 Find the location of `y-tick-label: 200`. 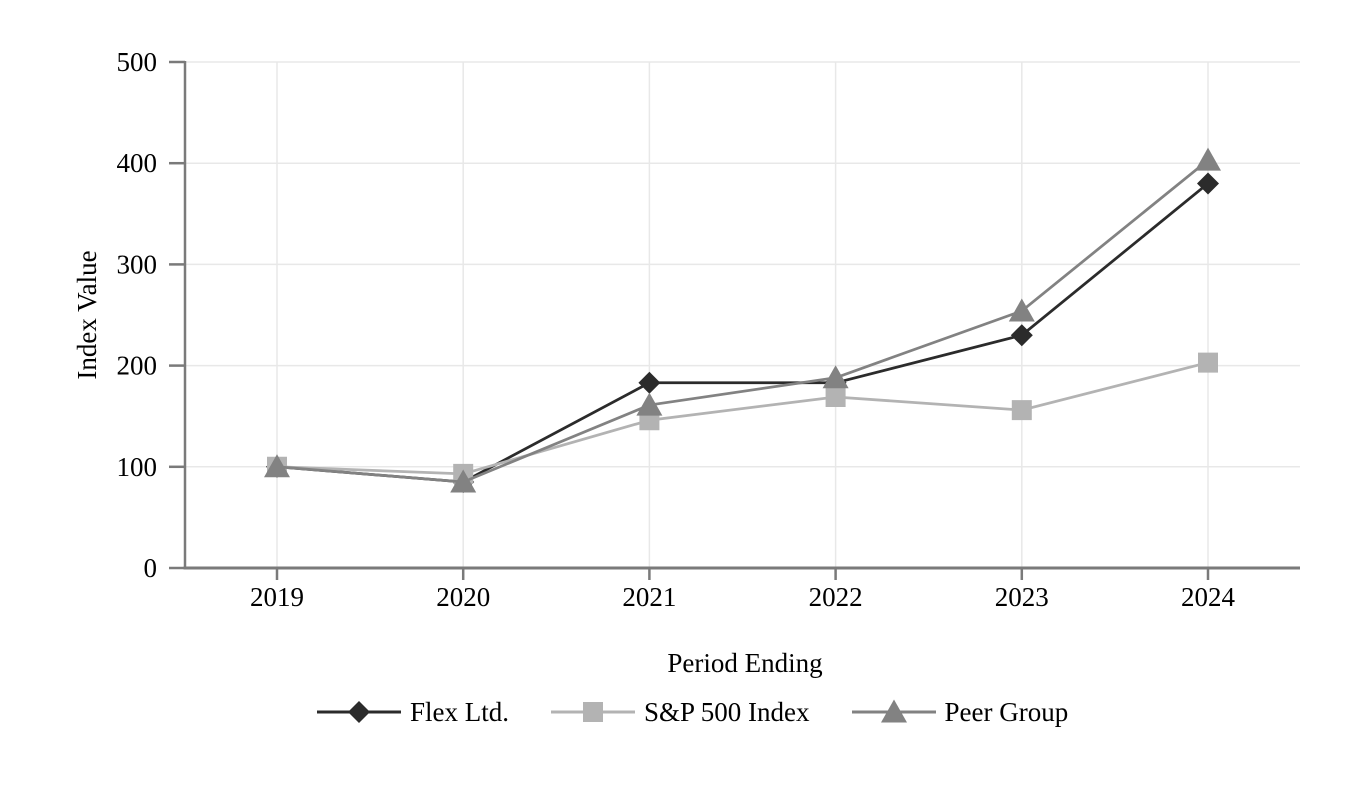

y-tick-label: 200 is located at coordinates (137, 366).